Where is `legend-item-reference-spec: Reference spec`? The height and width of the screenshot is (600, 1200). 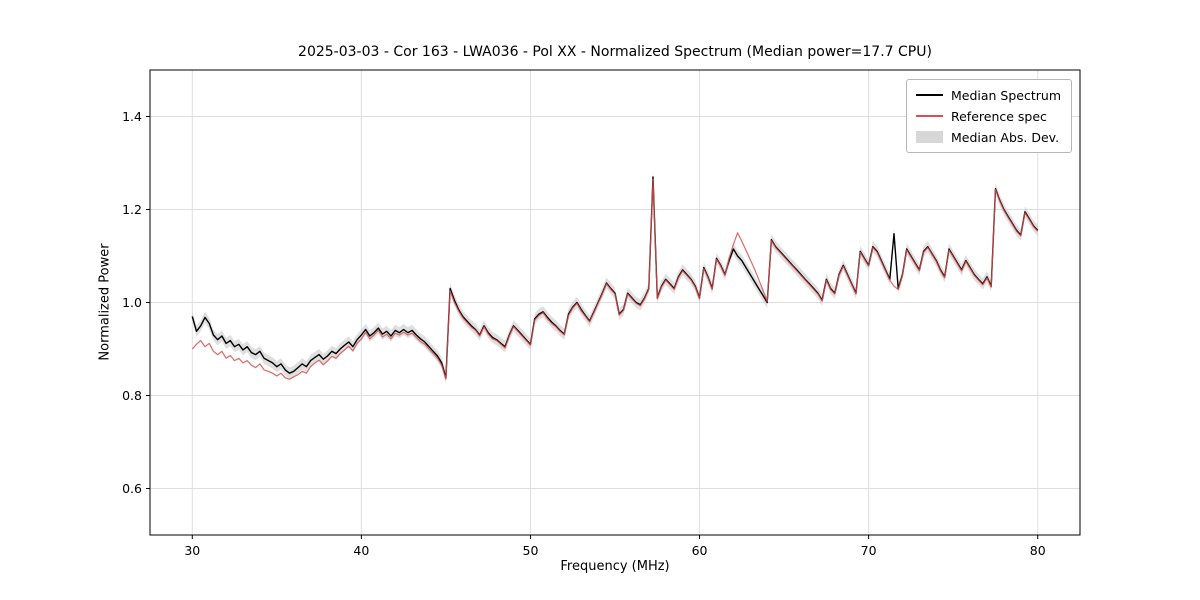
legend-item-reference-spec: Reference spec is located at coordinates (988, 116).